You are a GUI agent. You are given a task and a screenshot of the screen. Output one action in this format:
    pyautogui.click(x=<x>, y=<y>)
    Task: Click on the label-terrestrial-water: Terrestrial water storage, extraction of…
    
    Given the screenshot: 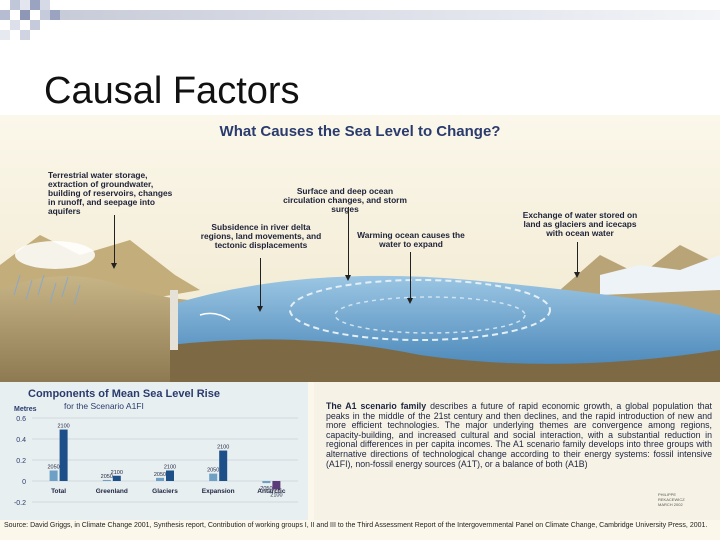 What is the action you would take?
    pyautogui.click(x=110, y=193)
    